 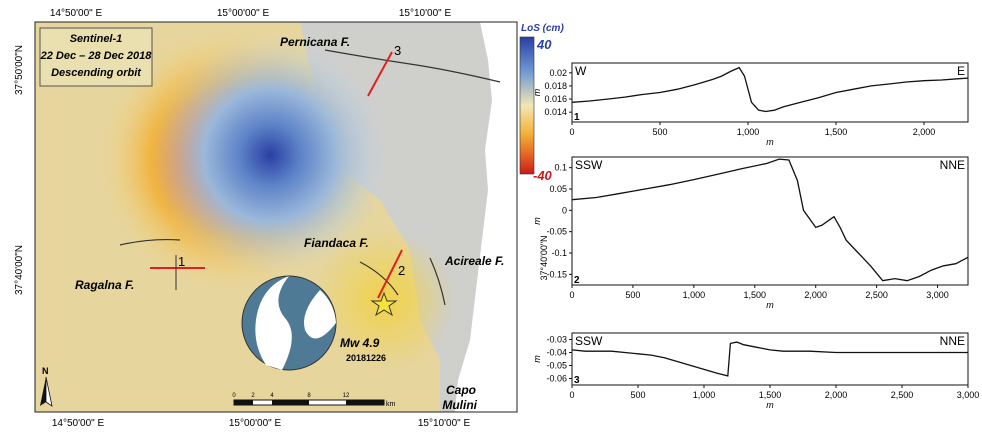 What do you see at coordinates (527, 105) in the screenshot?
I see `colorbar` at bounding box center [527, 105].